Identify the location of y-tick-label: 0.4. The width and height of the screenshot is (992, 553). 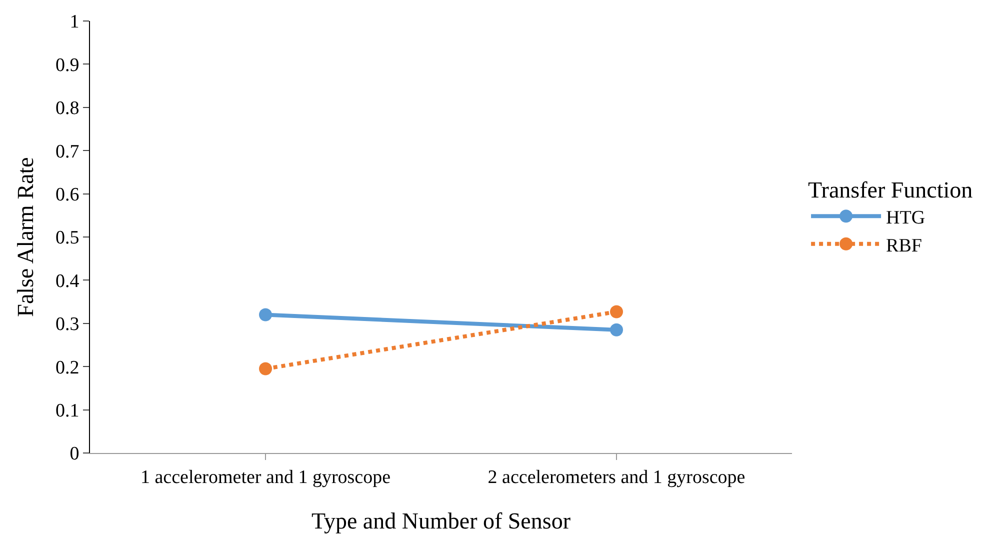
(67, 281).